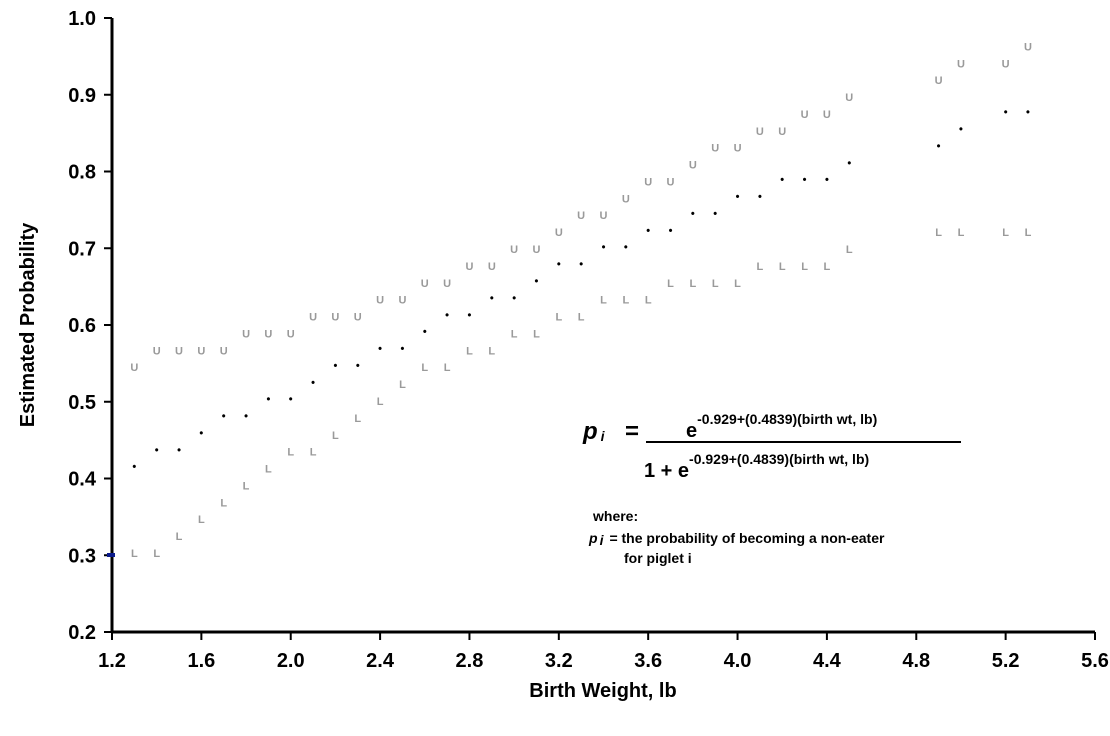 The height and width of the screenshot is (736, 1110). What do you see at coordinates (111, 555) in the screenshot?
I see `axis-origin-marker` at bounding box center [111, 555].